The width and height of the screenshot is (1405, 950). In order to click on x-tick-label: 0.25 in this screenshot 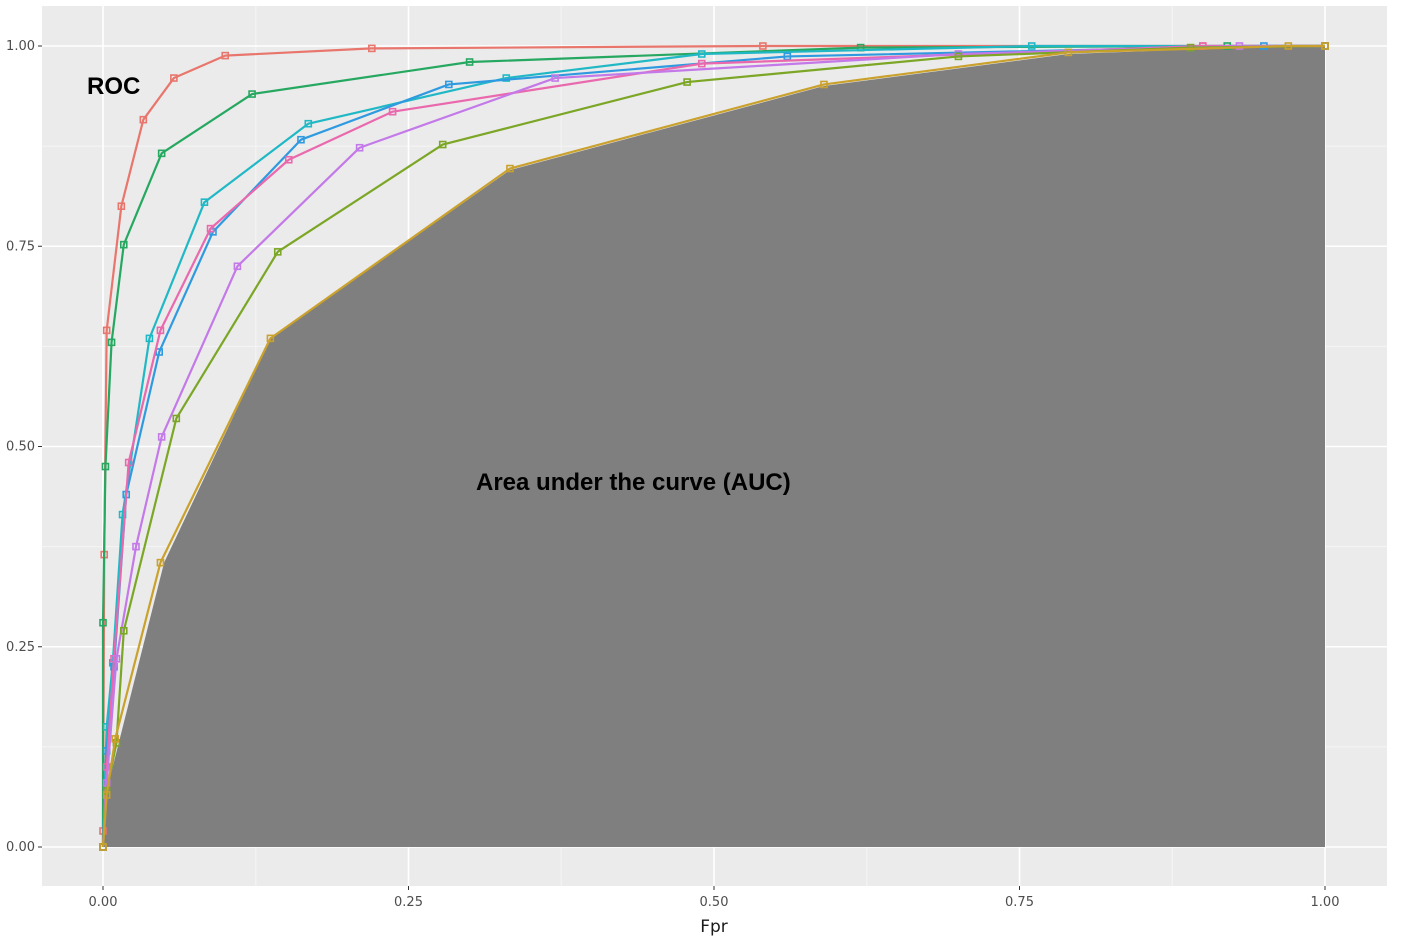, I will do `click(408, 902)`.